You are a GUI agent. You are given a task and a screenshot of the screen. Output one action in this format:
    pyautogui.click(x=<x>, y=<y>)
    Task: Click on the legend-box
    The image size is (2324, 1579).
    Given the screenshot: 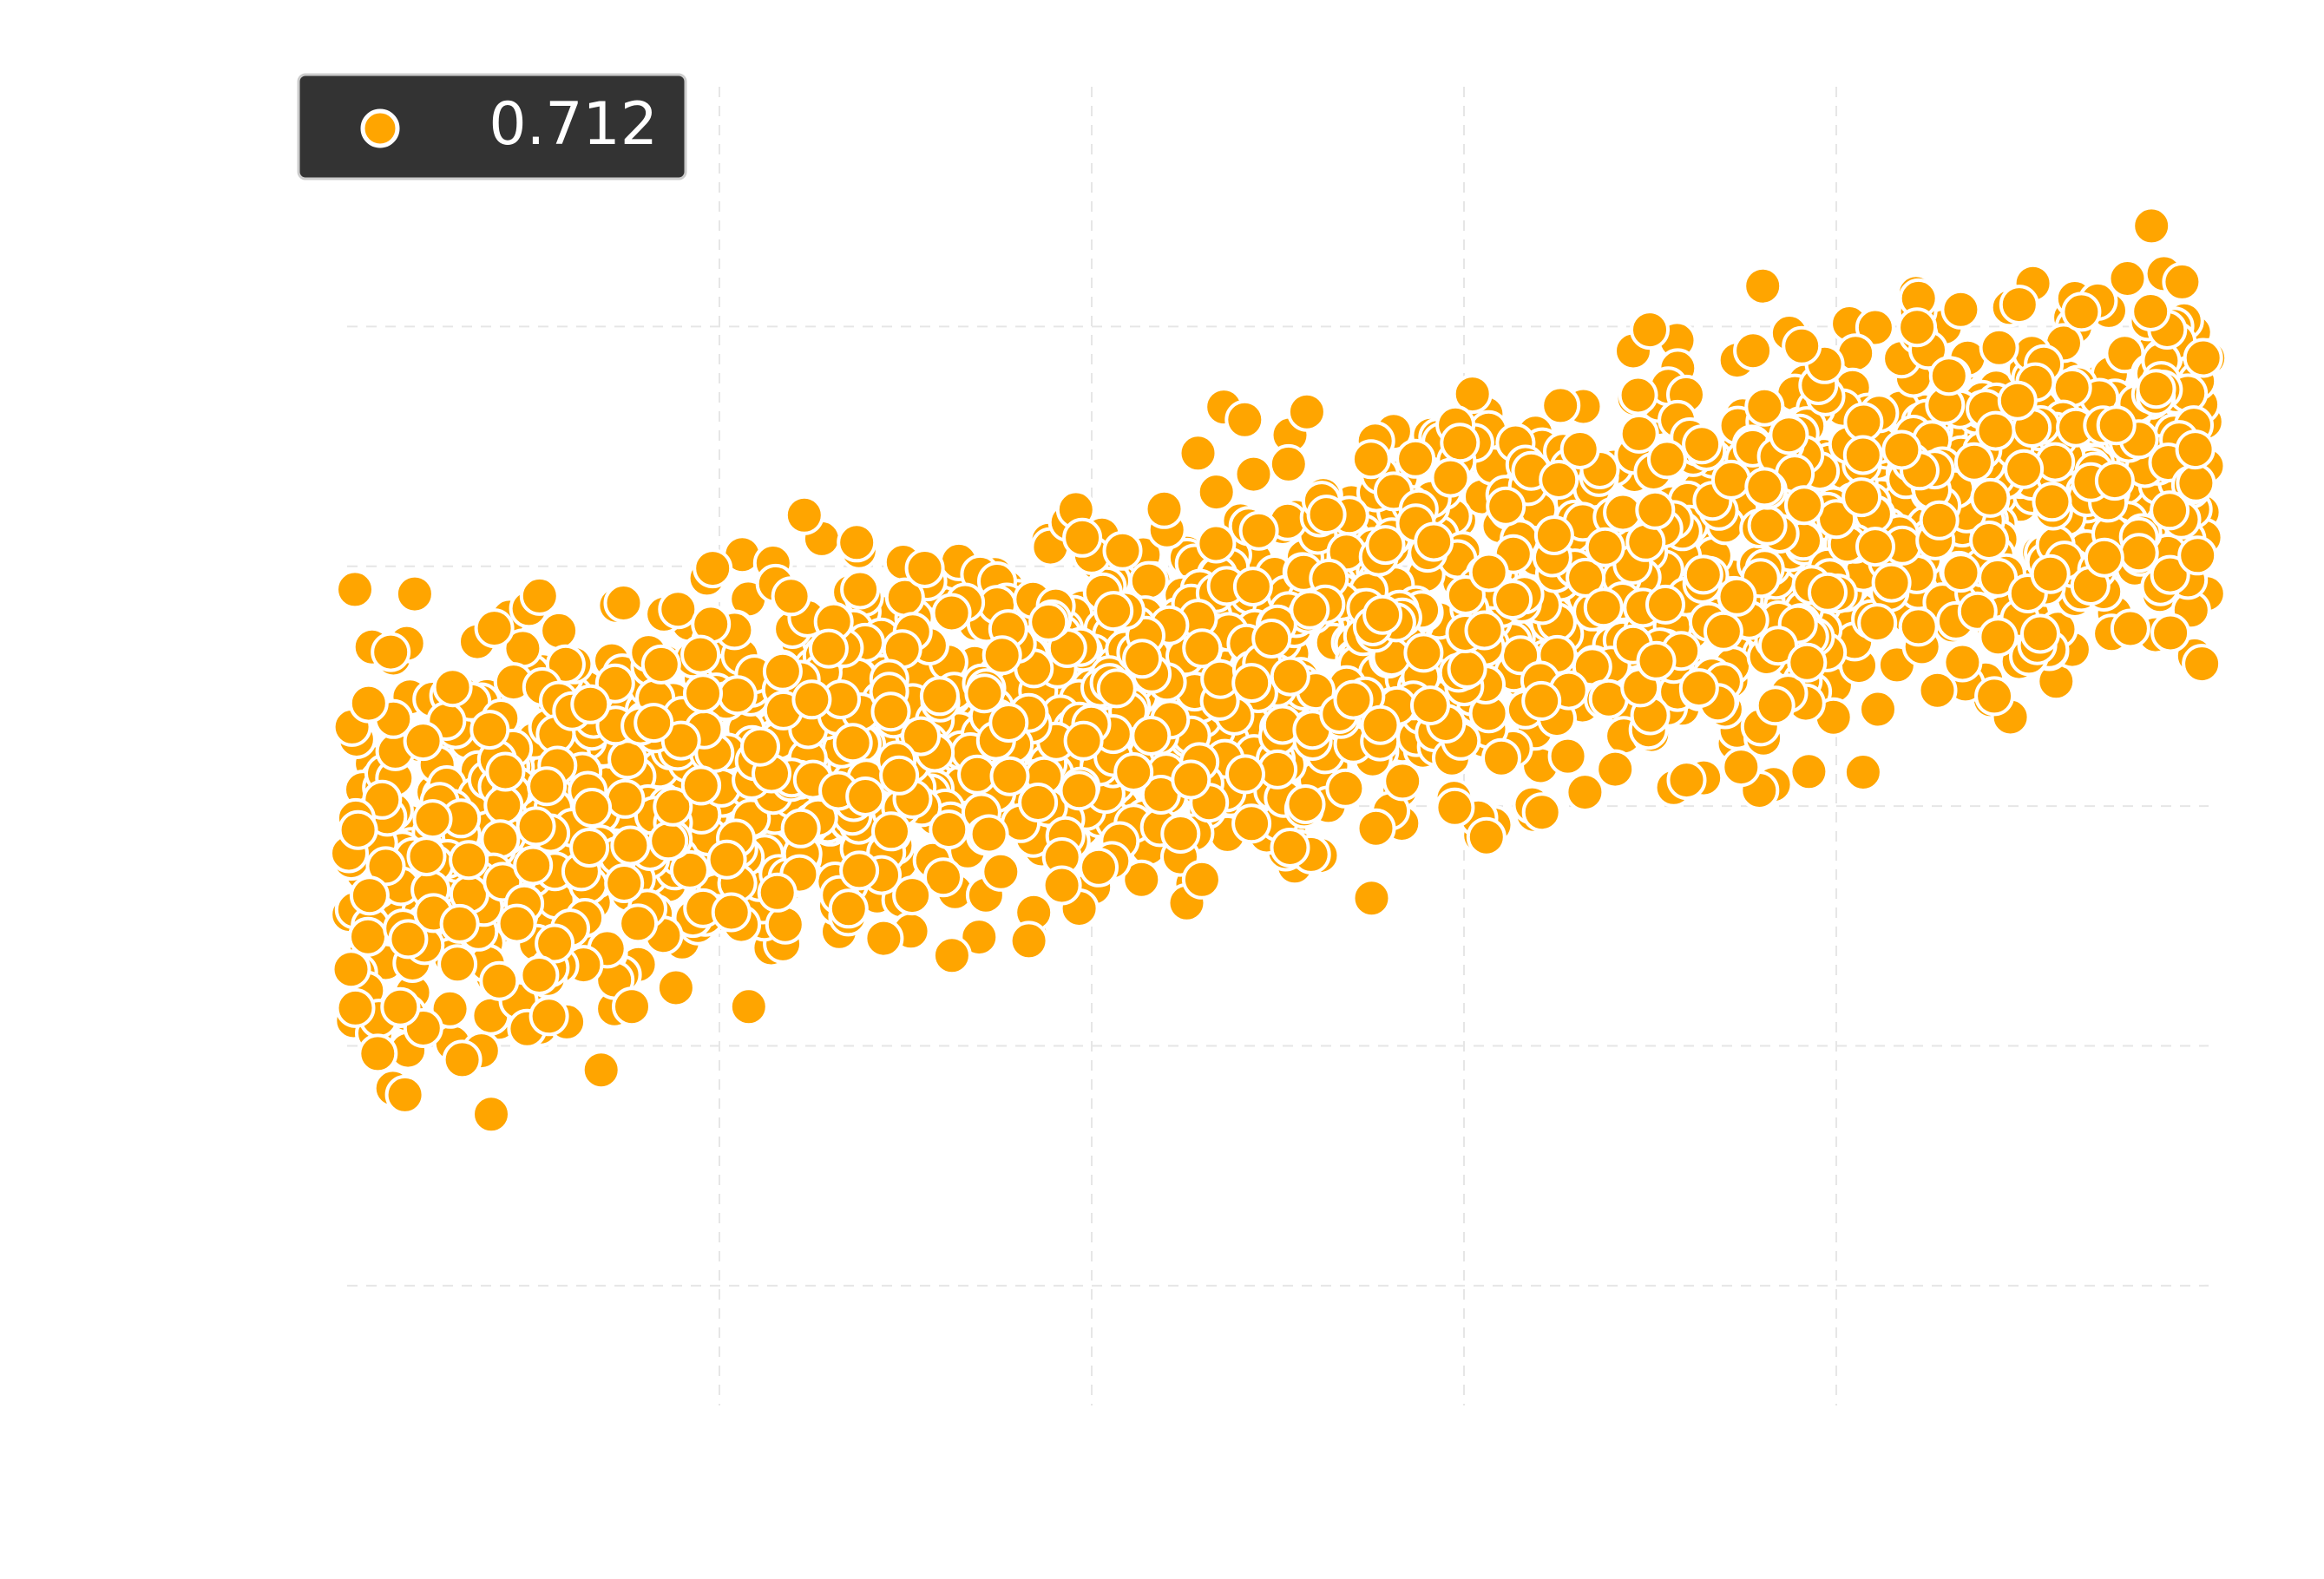 What is the action you would take?
    pyautogui.click(x=492, y=126)
    